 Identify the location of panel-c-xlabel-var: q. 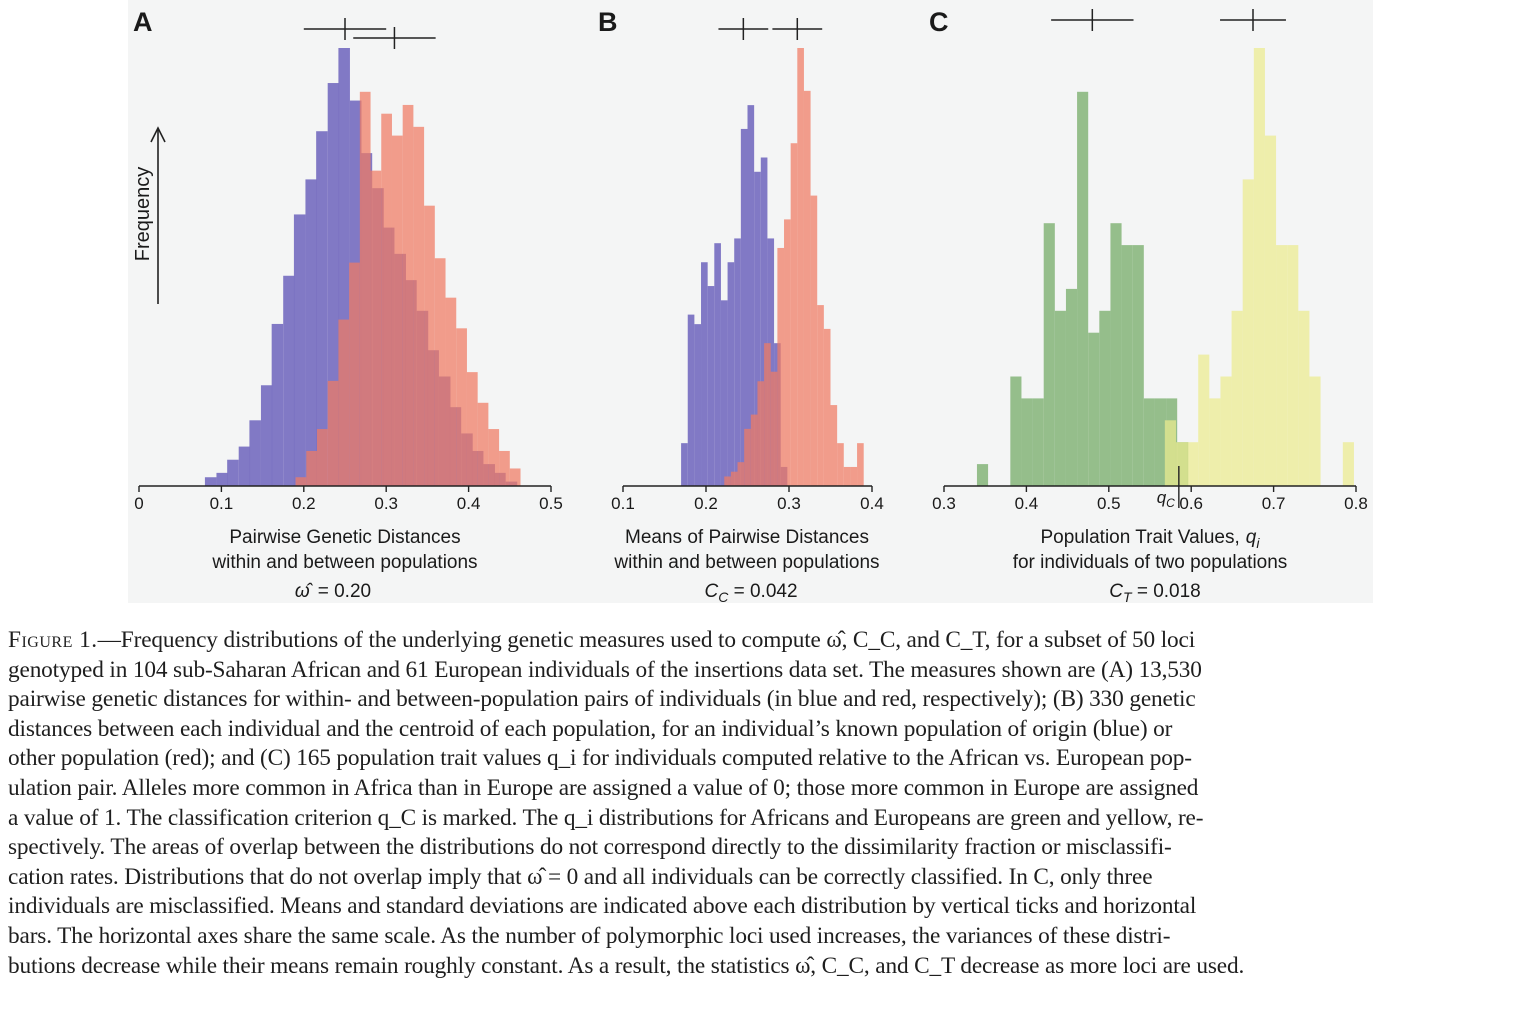
(1251, 537).